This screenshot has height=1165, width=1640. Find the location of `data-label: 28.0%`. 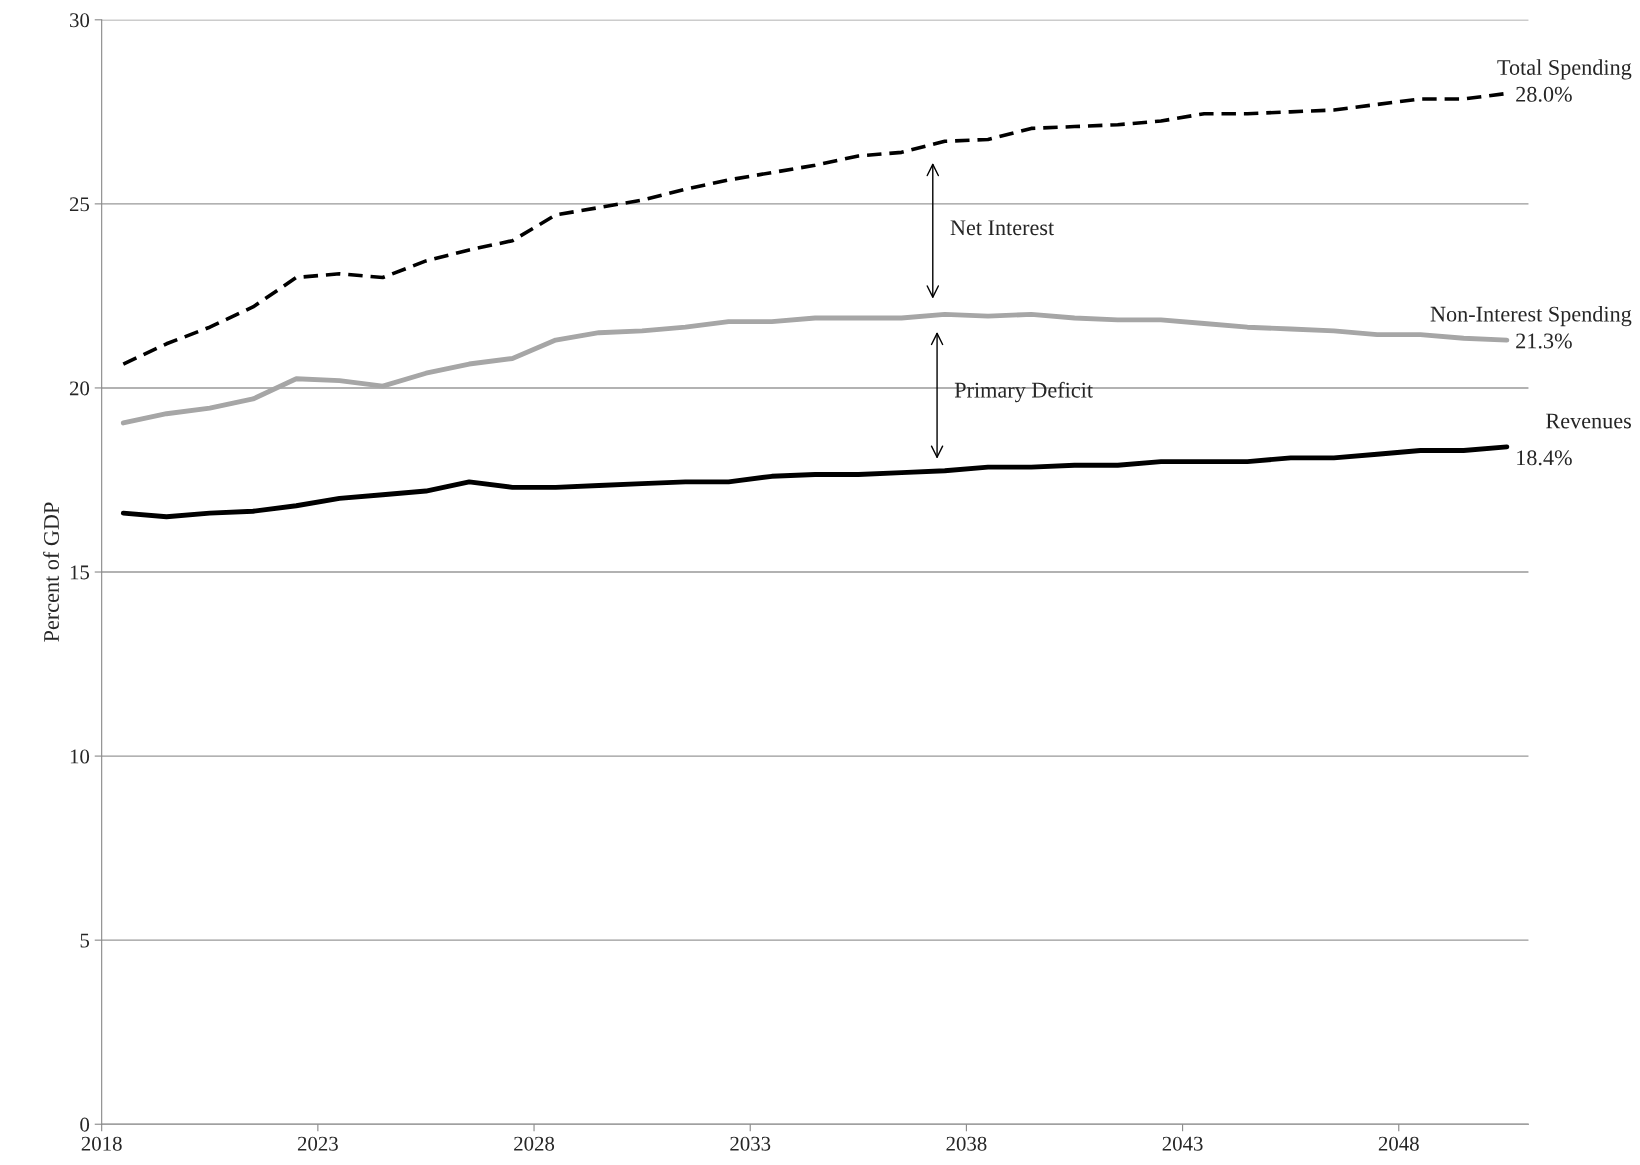

data-label: 28.0% is located at coordinates (1544, 94).